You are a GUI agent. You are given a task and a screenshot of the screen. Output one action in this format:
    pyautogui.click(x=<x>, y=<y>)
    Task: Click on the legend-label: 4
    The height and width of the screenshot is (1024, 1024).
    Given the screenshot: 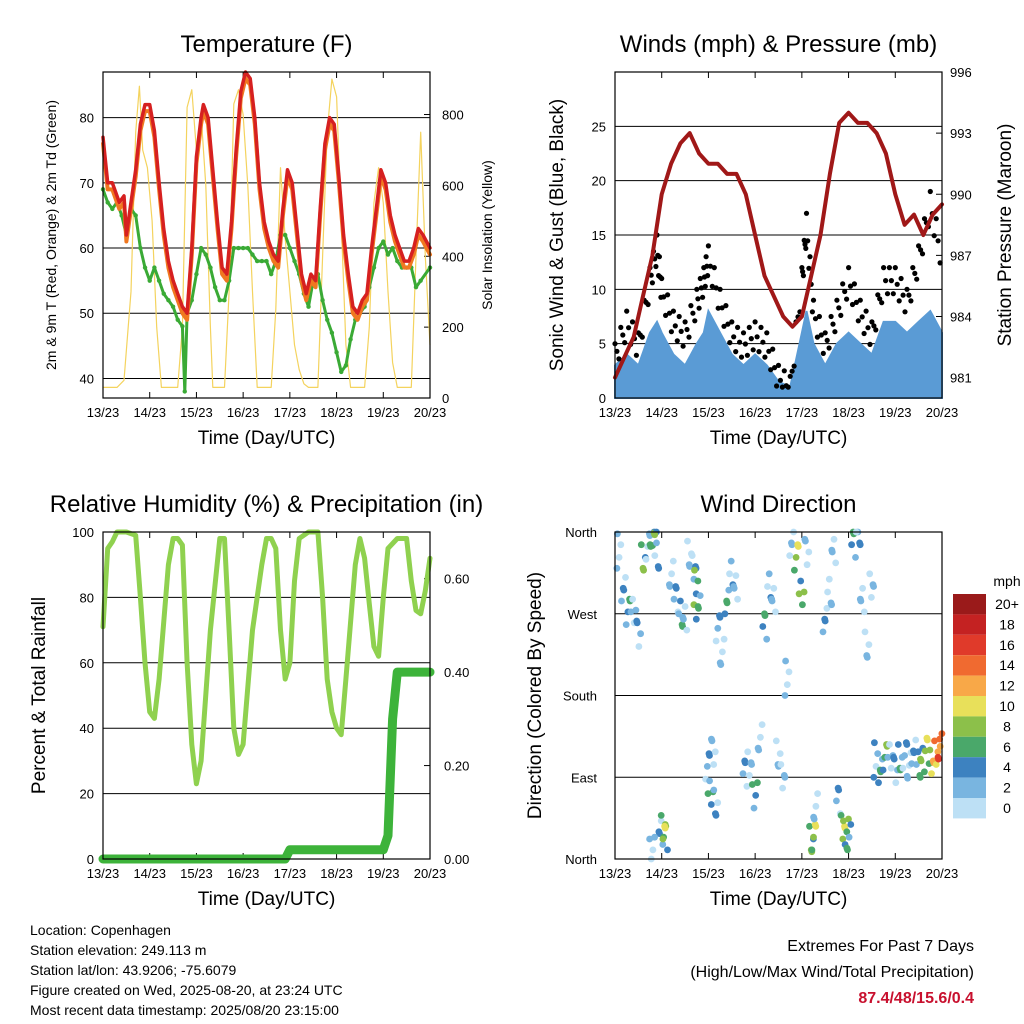 What is the action you would take?
    pyautogui.click(x=1007, y=767)
    